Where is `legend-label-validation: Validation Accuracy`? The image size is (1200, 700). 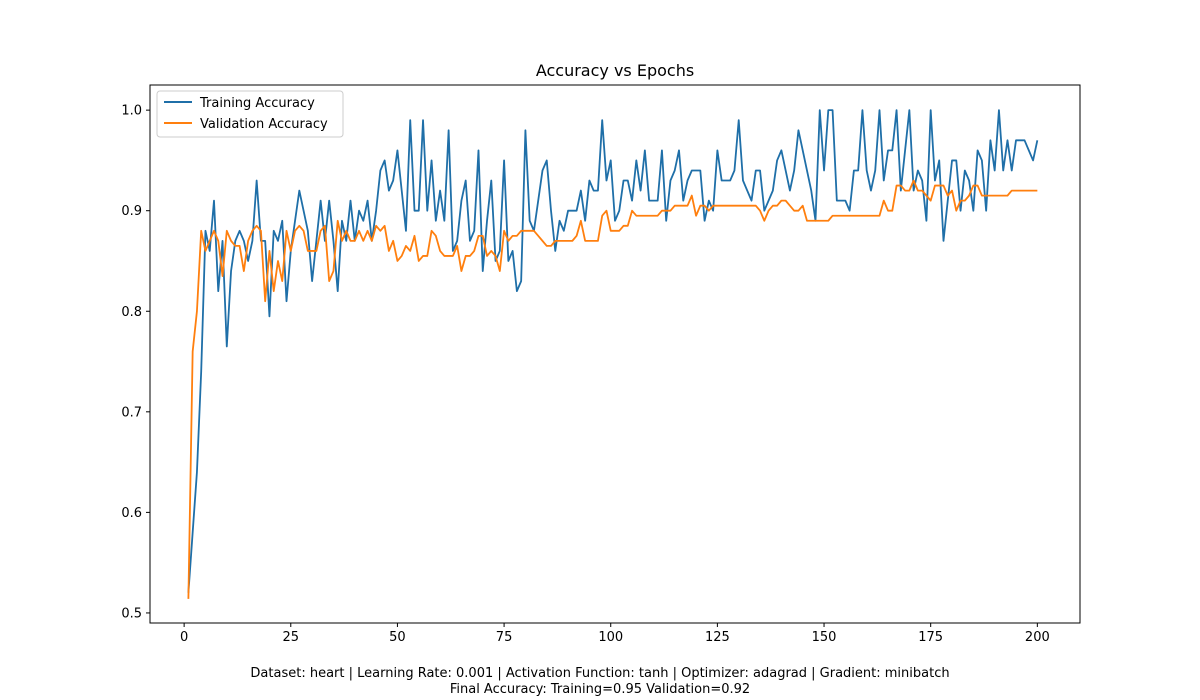
legend-label-validation: Validation Accuracy is located at coordinates (264, 124).